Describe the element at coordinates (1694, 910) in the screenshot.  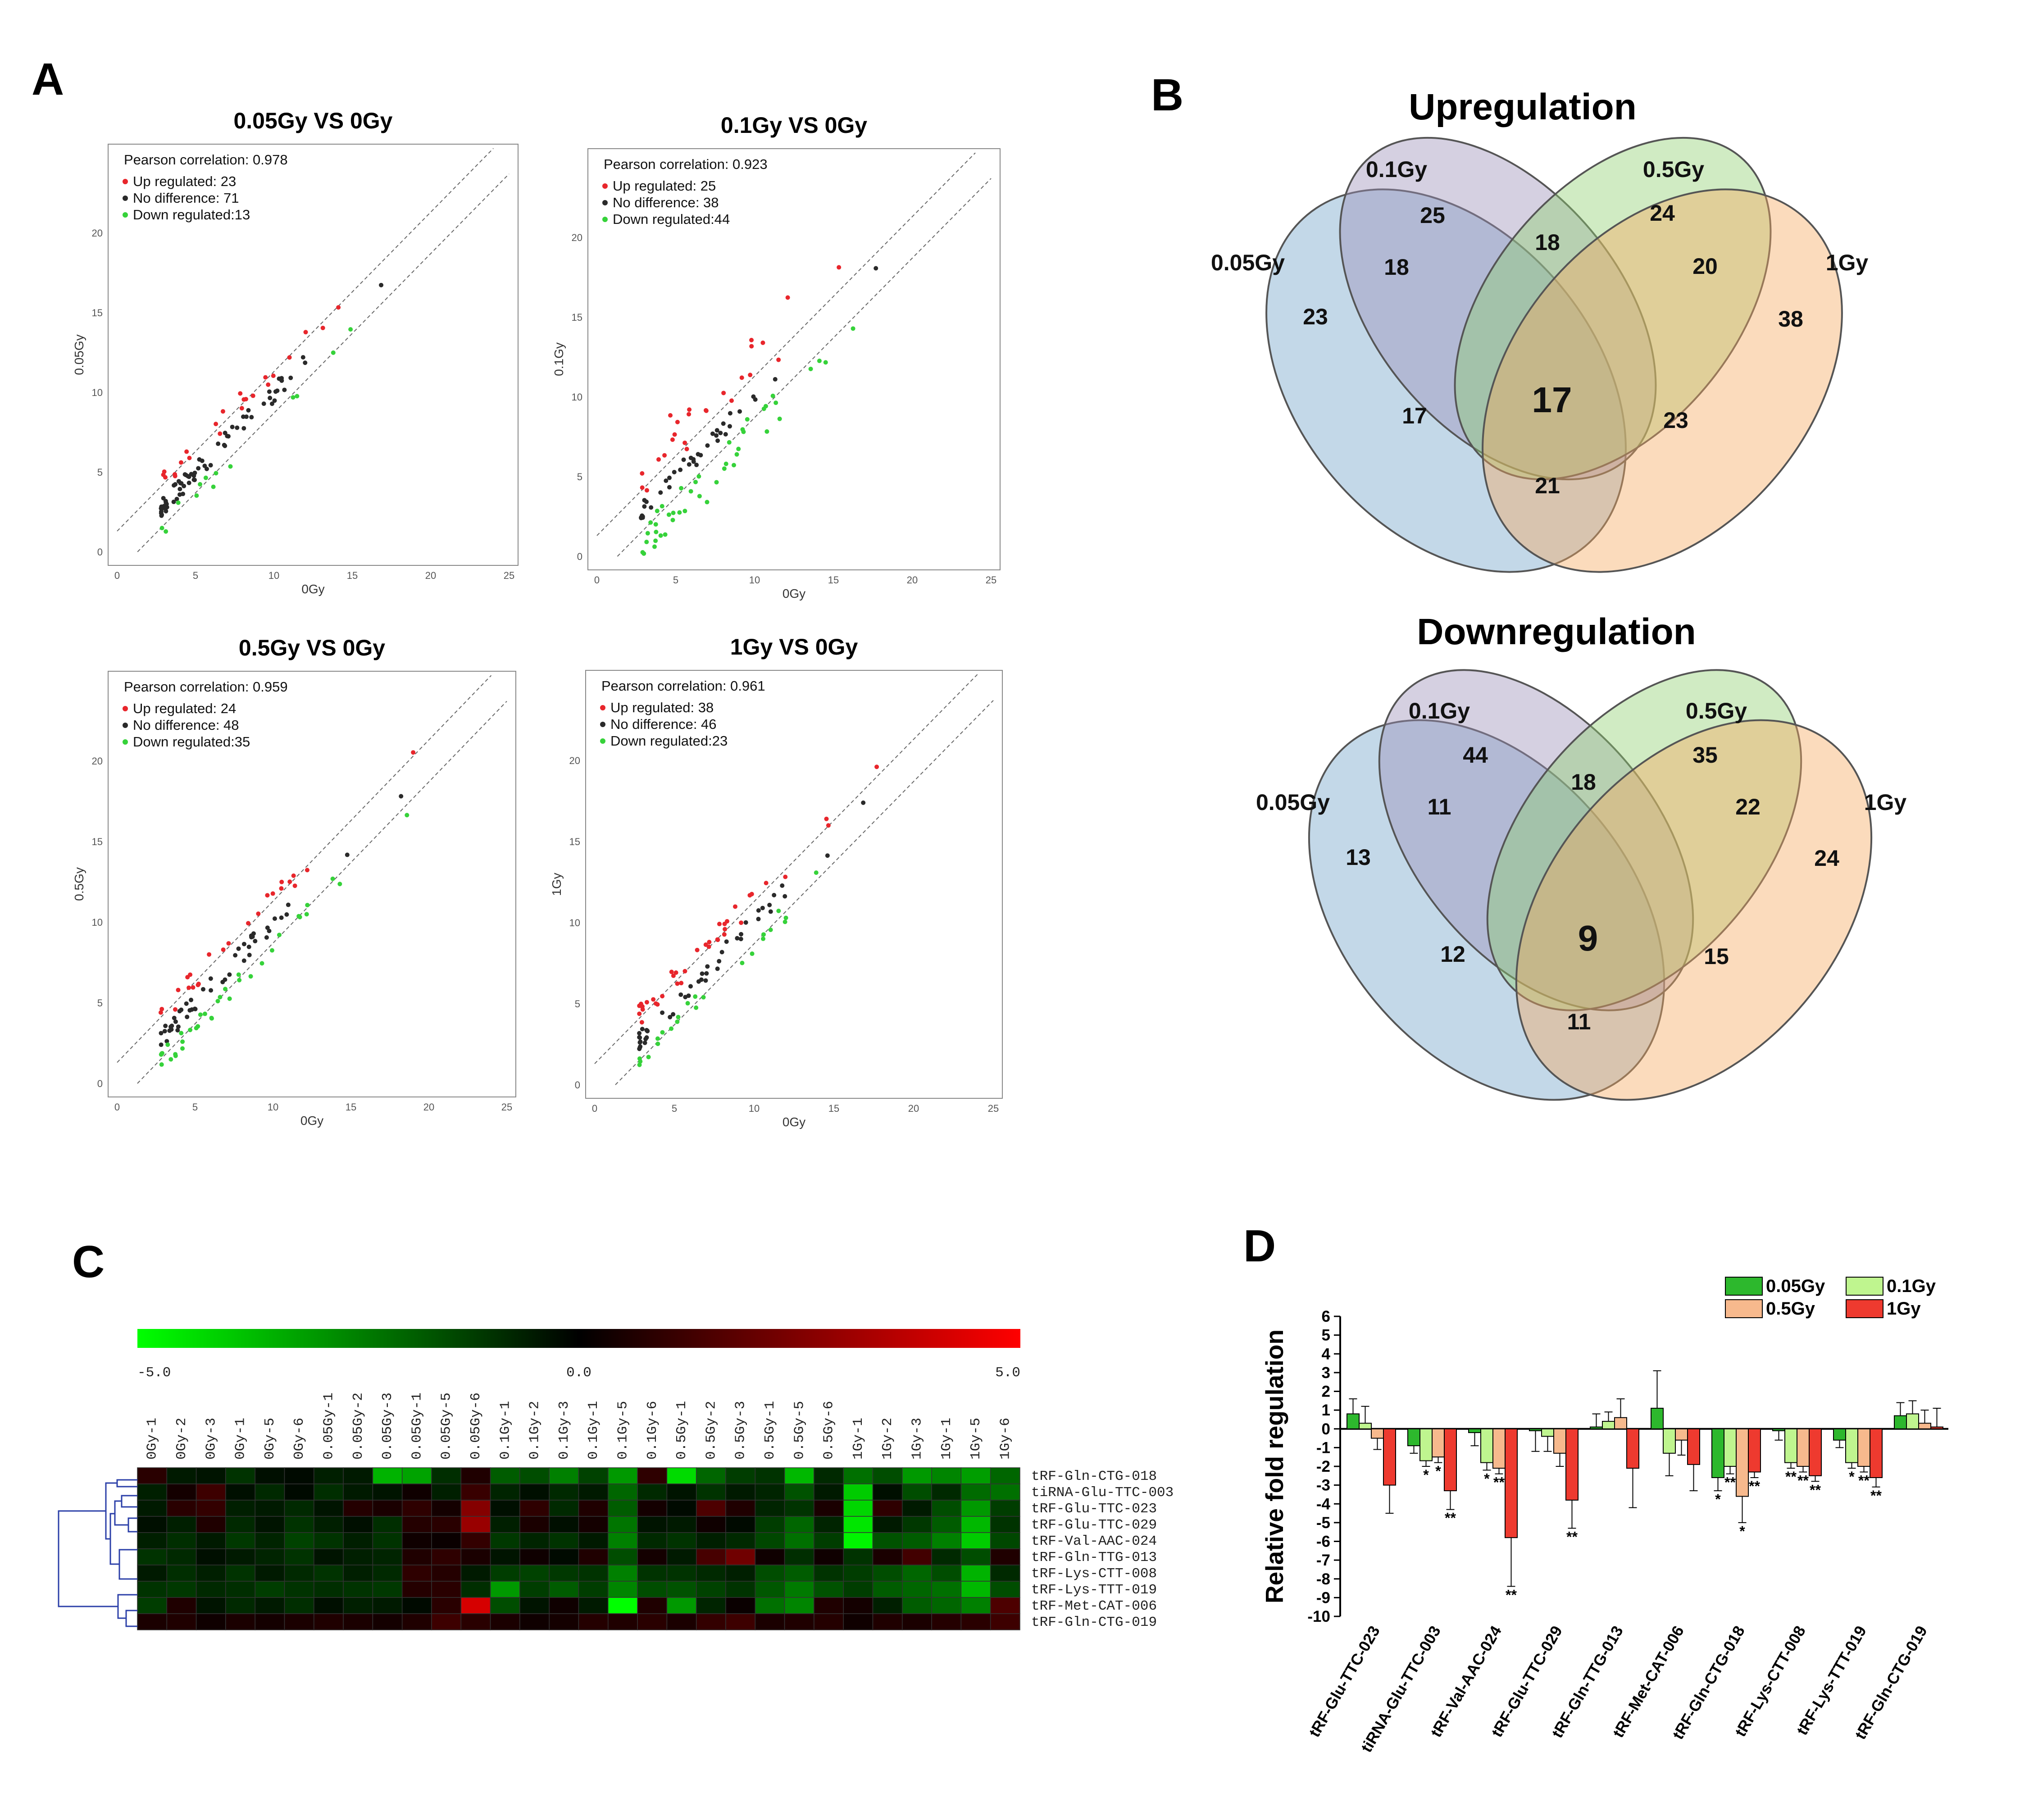
I see `venn-ellipse-1gy` at that location.